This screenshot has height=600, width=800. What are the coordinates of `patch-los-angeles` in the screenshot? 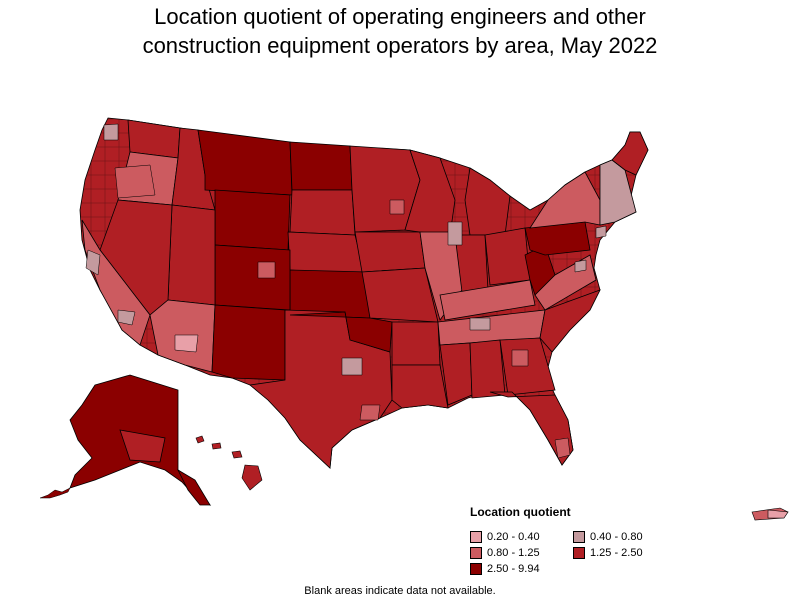 It's located at (126, 317).